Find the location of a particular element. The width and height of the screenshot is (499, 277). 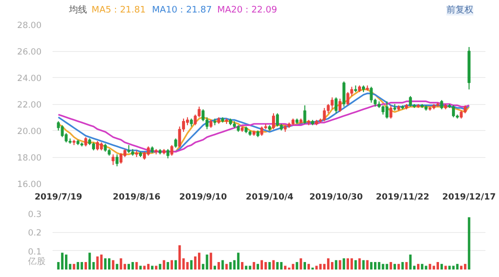

x-tick-label: 2019/11/22 is located at coordinates (403, 197).